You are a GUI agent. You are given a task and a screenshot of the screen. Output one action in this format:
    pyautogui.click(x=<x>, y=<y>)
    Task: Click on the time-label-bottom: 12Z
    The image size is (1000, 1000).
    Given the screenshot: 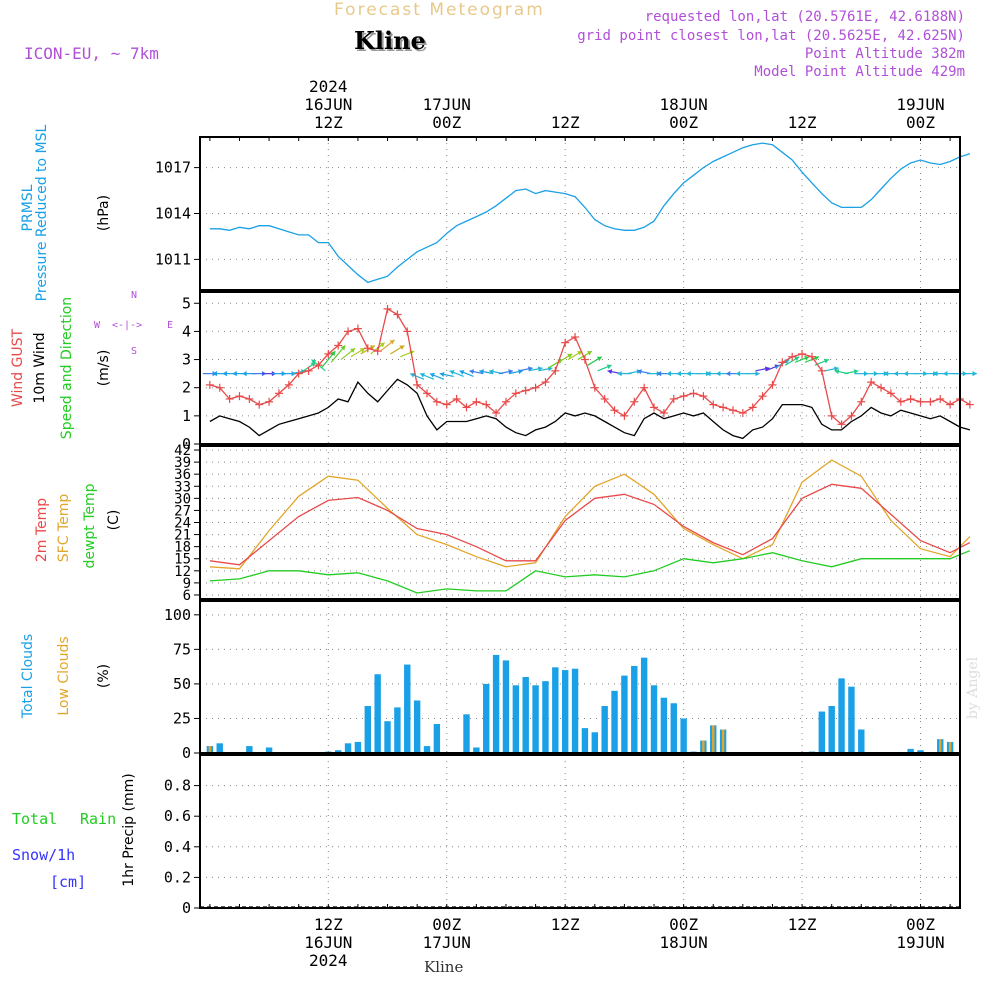 What is the action you would take?
    pyautogui.click(x=328, y=924)
    